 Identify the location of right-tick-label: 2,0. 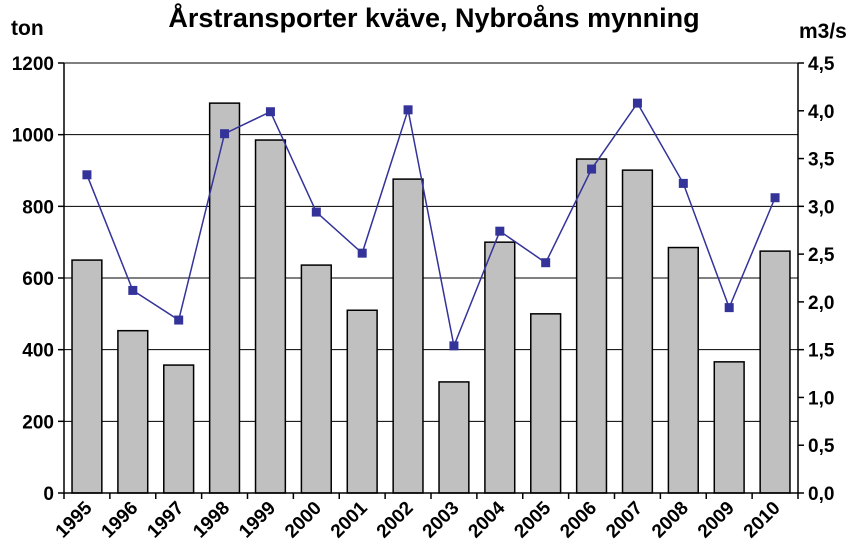
(821, 303).